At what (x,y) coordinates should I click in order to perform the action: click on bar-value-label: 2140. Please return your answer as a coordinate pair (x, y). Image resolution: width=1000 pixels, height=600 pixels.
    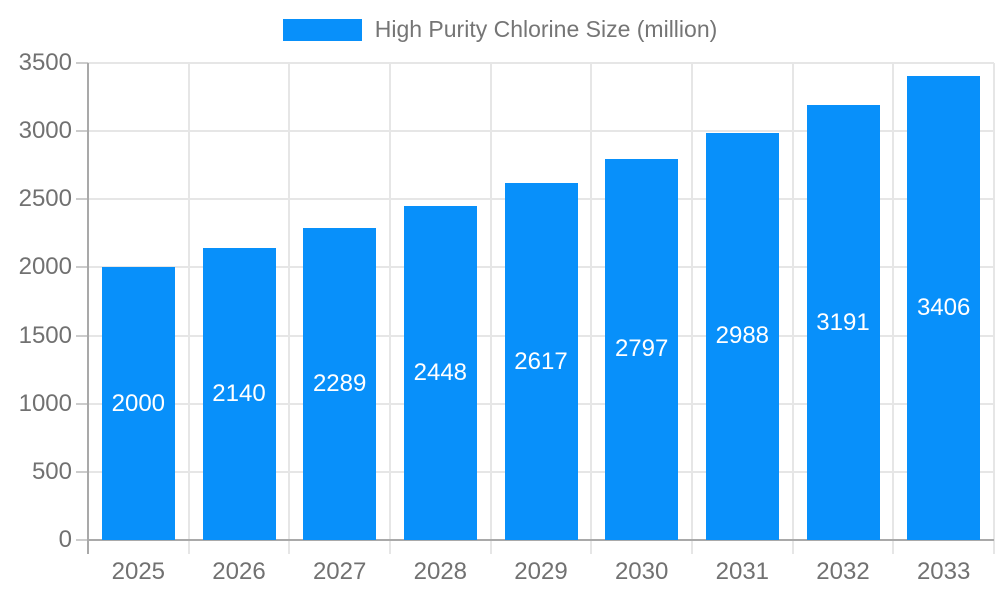
    Looking at the image, I should click on (239, 394).